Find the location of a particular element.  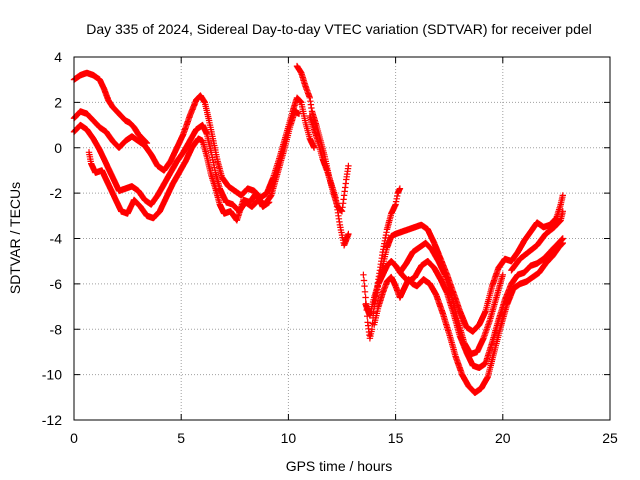

x-axis-label: GPS time / hours is located at coordinates (339, 466).